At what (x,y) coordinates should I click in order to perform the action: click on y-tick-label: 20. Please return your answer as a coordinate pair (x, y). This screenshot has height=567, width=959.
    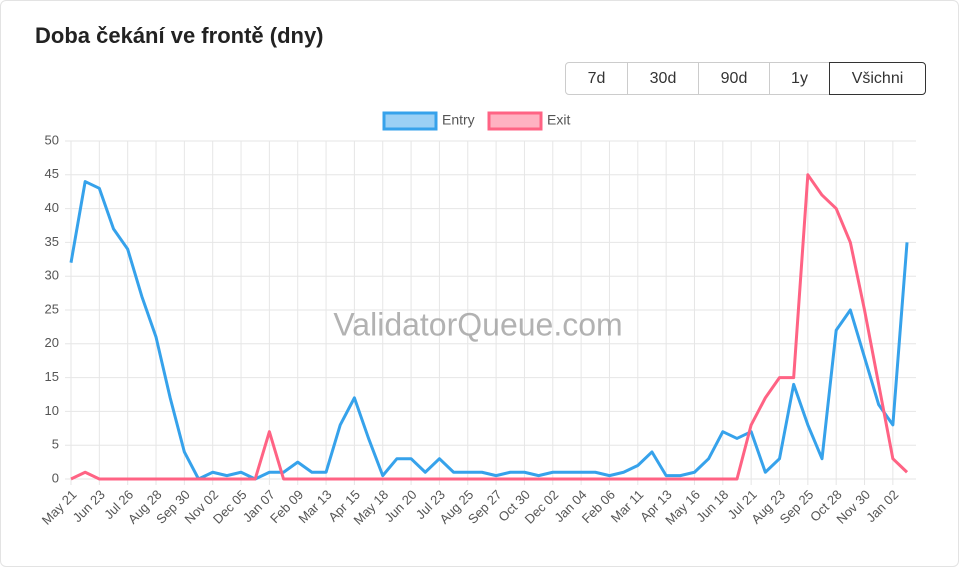
    Looking at the image, I should click on (52, 342).